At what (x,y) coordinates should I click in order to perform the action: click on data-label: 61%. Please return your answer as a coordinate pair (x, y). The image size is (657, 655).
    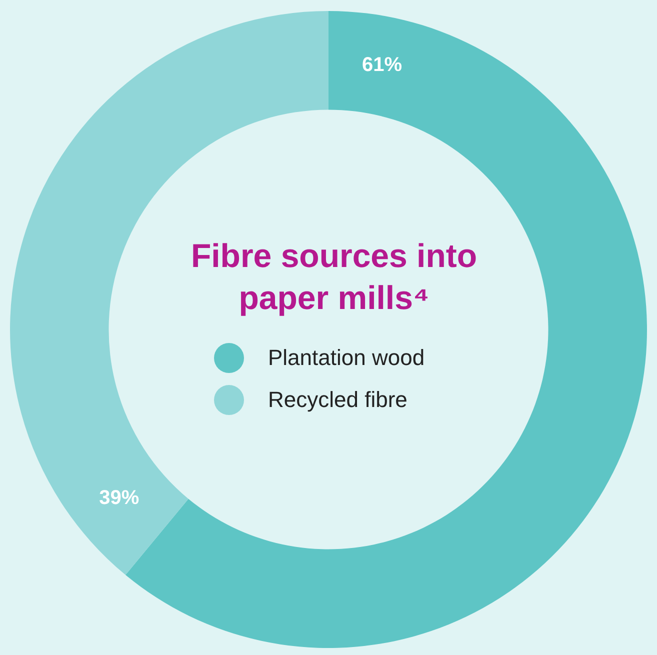
    Looking at the image, I should click on (382, 65).